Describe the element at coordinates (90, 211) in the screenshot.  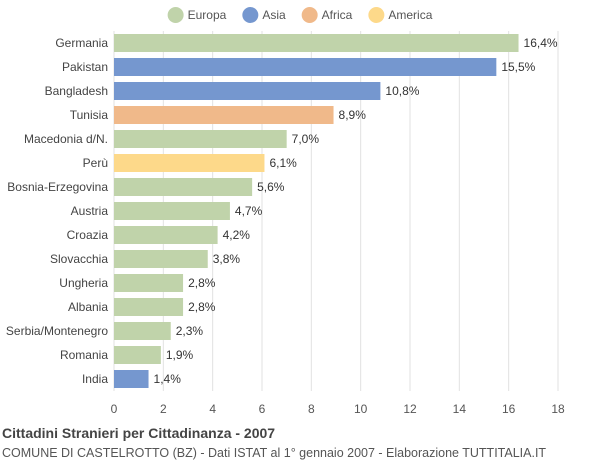
I see `category-label: Austria` at that location.